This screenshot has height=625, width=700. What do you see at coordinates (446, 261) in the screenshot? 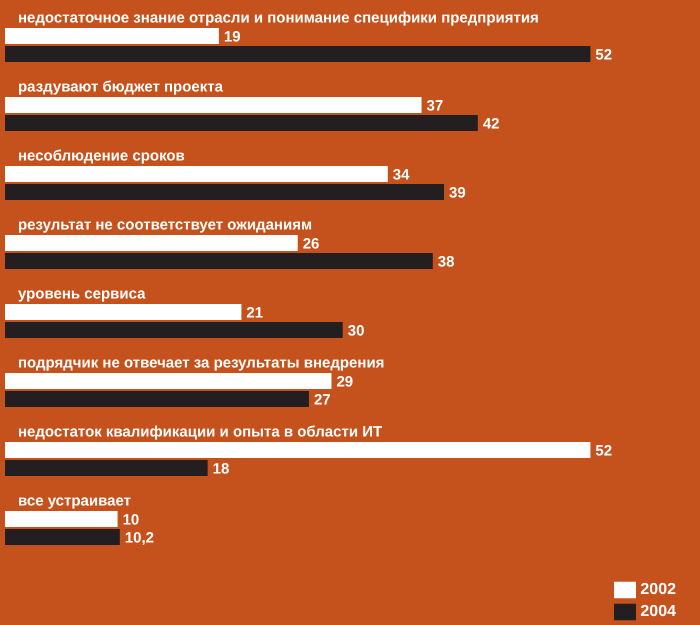
I see `data-label: 38` at bounding box center [446, 261].